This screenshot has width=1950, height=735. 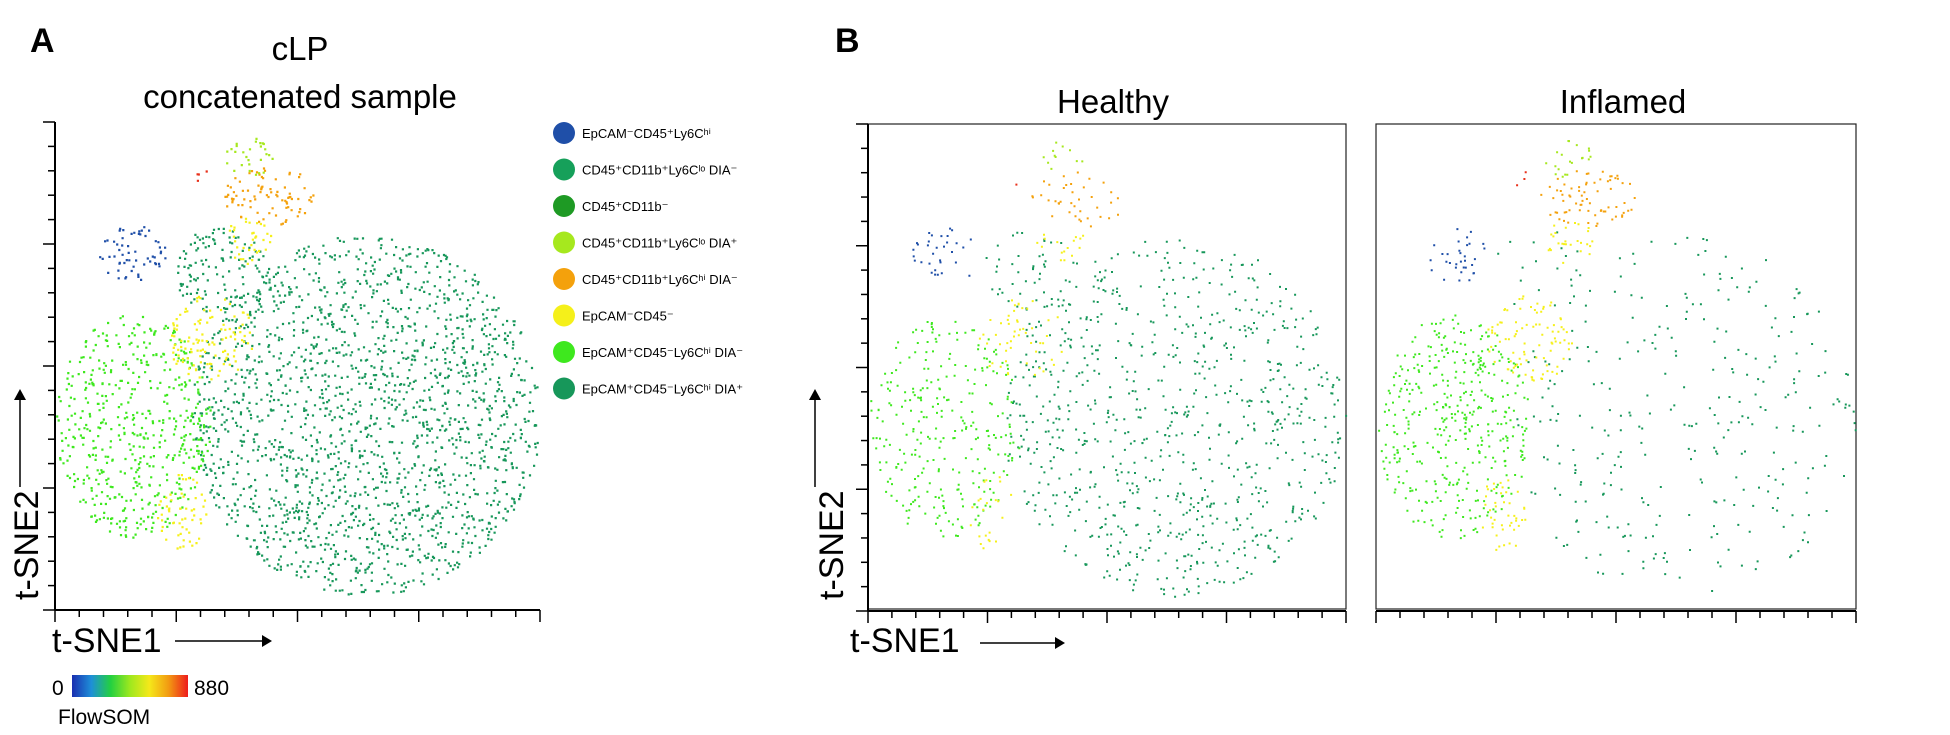 I want to click on legend-label: CD45⁺CD11b⁺Ly6Cʰⁱ DIA⁻, so click(x=660, y=279).